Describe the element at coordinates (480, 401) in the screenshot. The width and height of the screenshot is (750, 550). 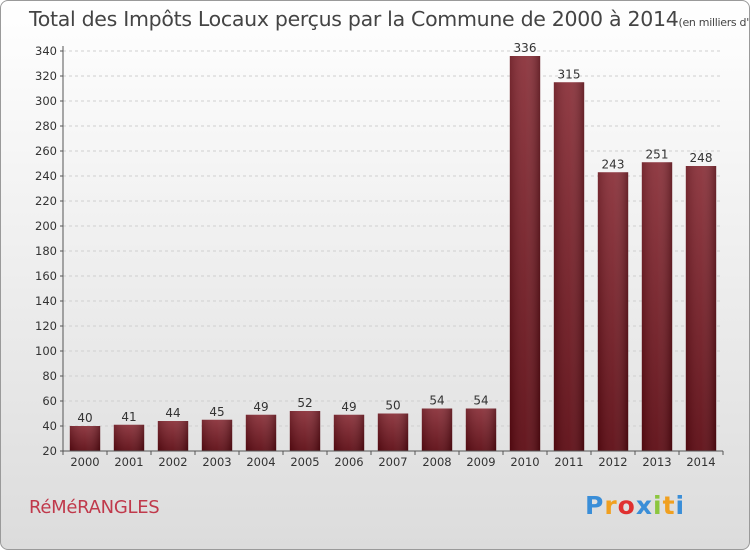
I see `value-label-2009: 54` at that location.